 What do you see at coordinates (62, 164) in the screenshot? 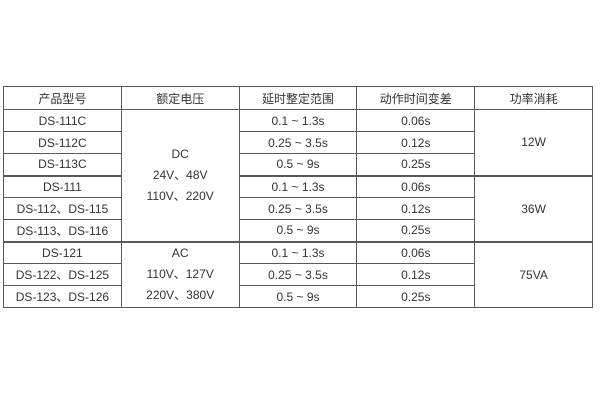
I see `model-cell: DS-113C` at bounding box center [62, 164].